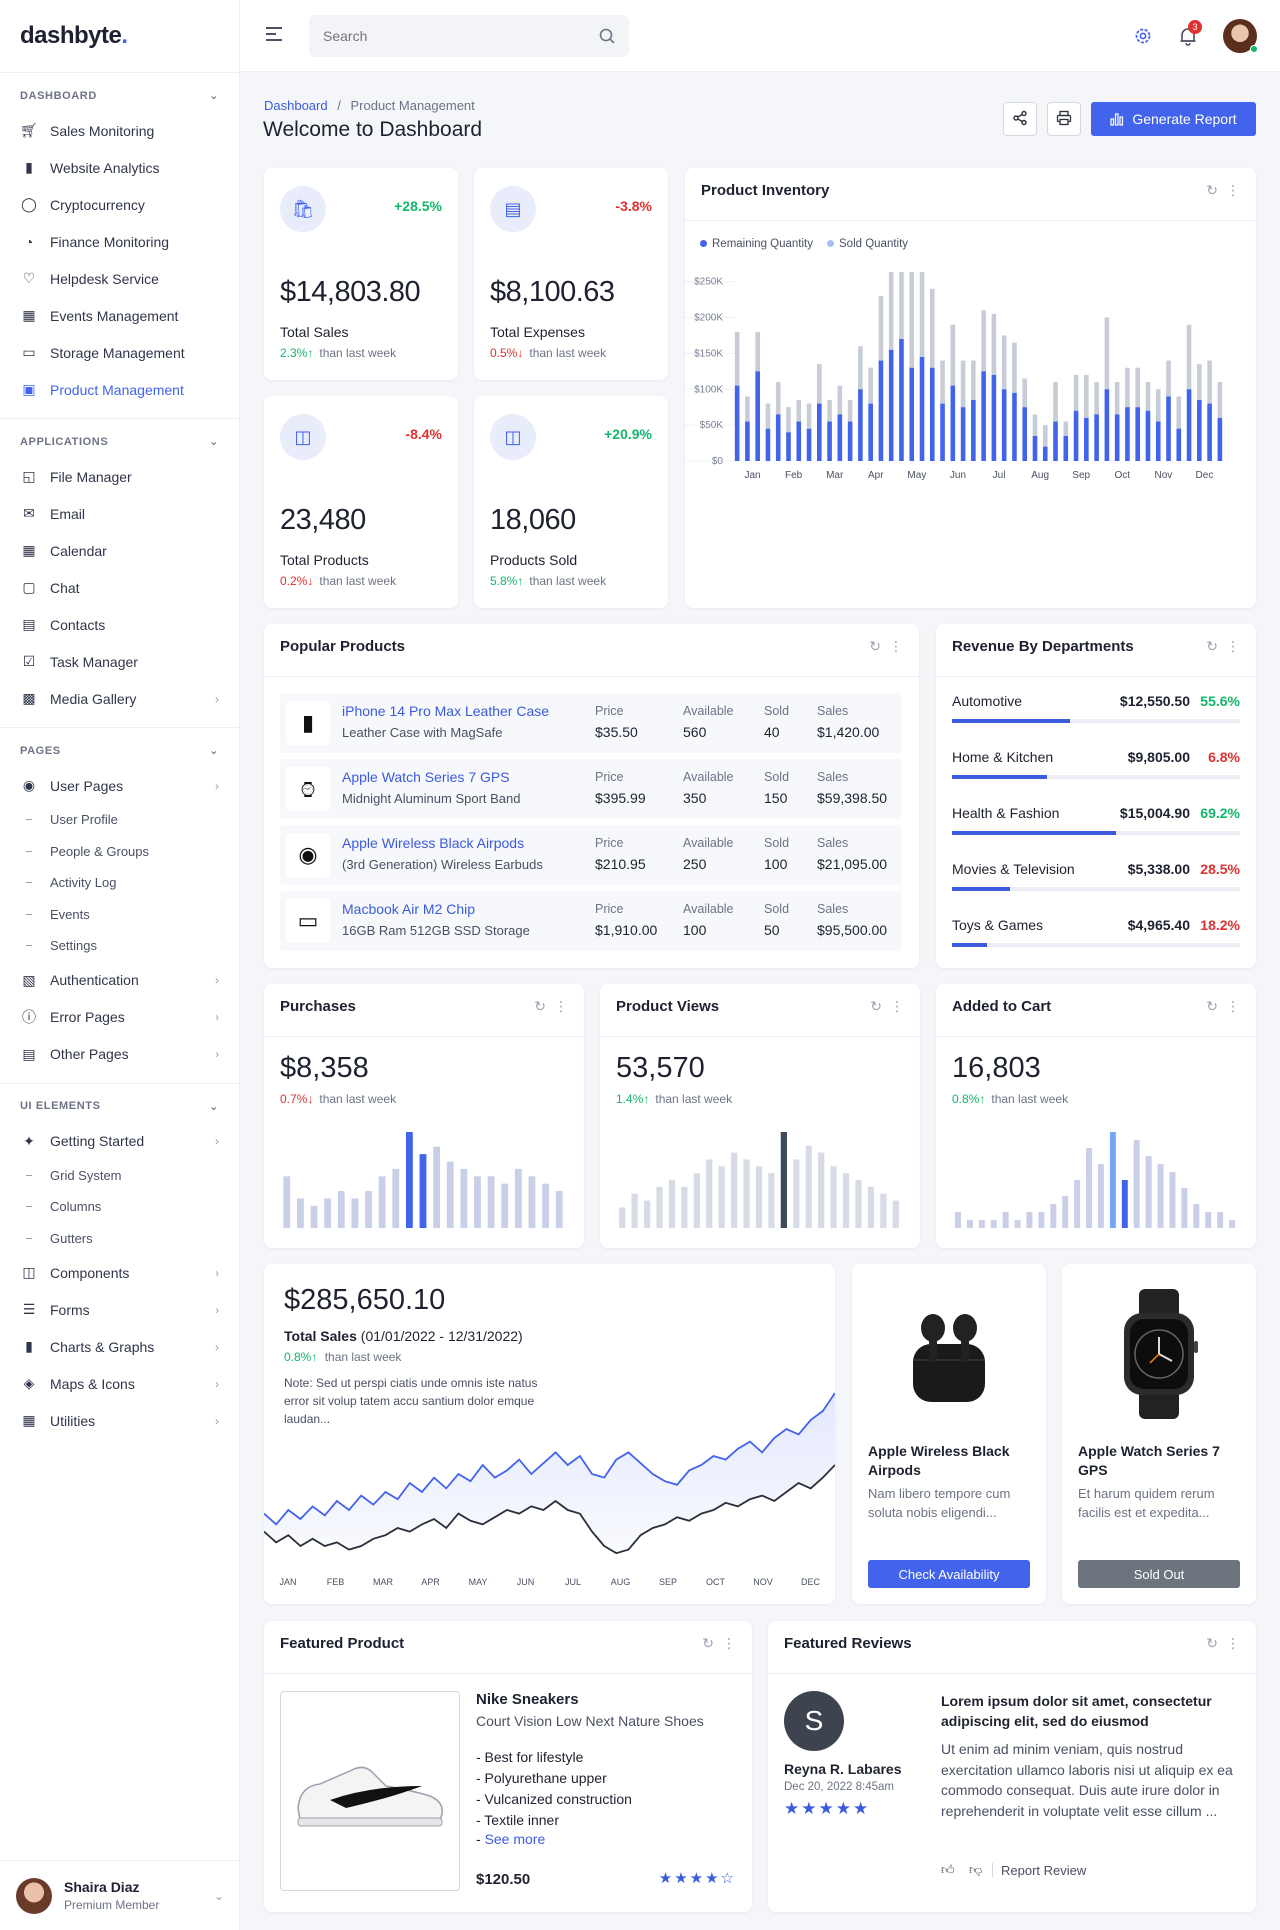 The height and width of the screenshot is (1930, 1280). Describe the element at coordinates (119, 204) in the screenshot. I see `sidebar-item-cryptocurrency: ◯ Cryptocurrency` at that location.